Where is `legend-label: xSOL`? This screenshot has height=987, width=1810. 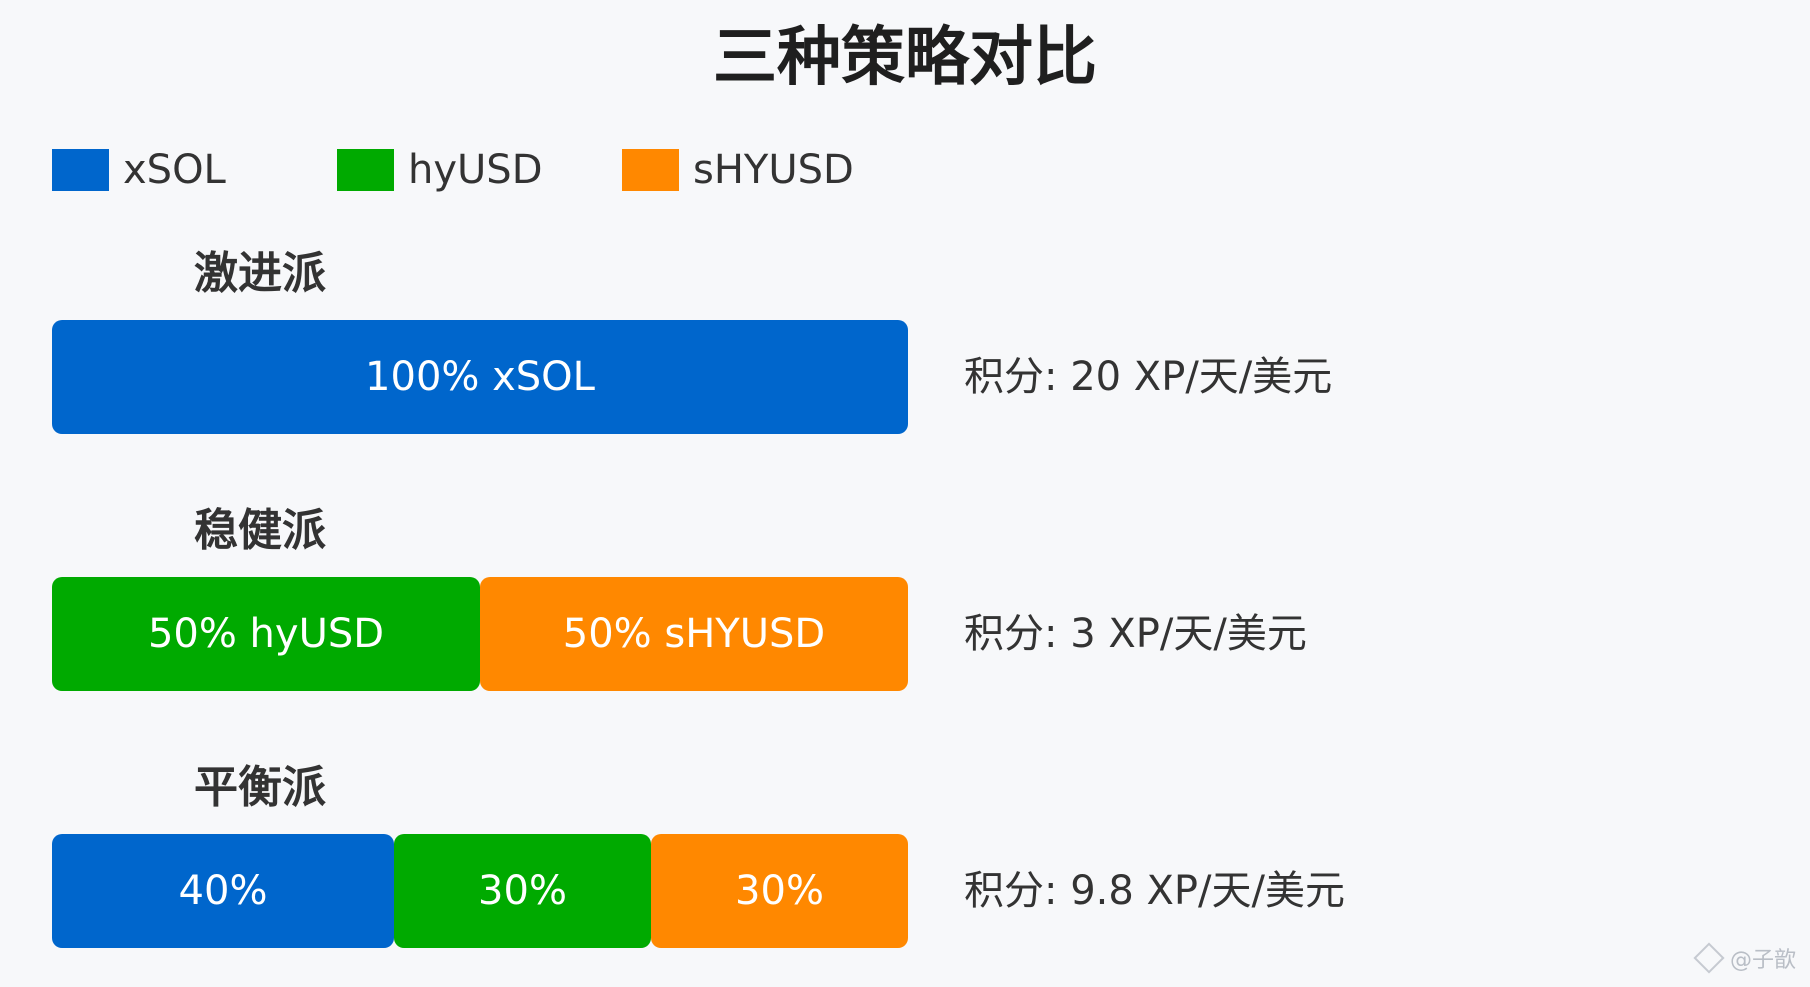
legend-label: xSOL is located at coordinates (174, 170).